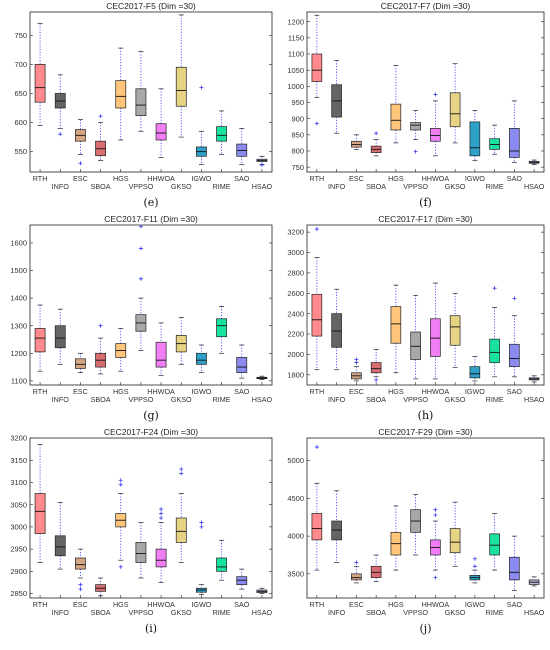 This screenshot has height=650, width=550. Describe the element at coordinates (242, 391) in the screenshot. I see `x-tick-label: SAO` at that location.